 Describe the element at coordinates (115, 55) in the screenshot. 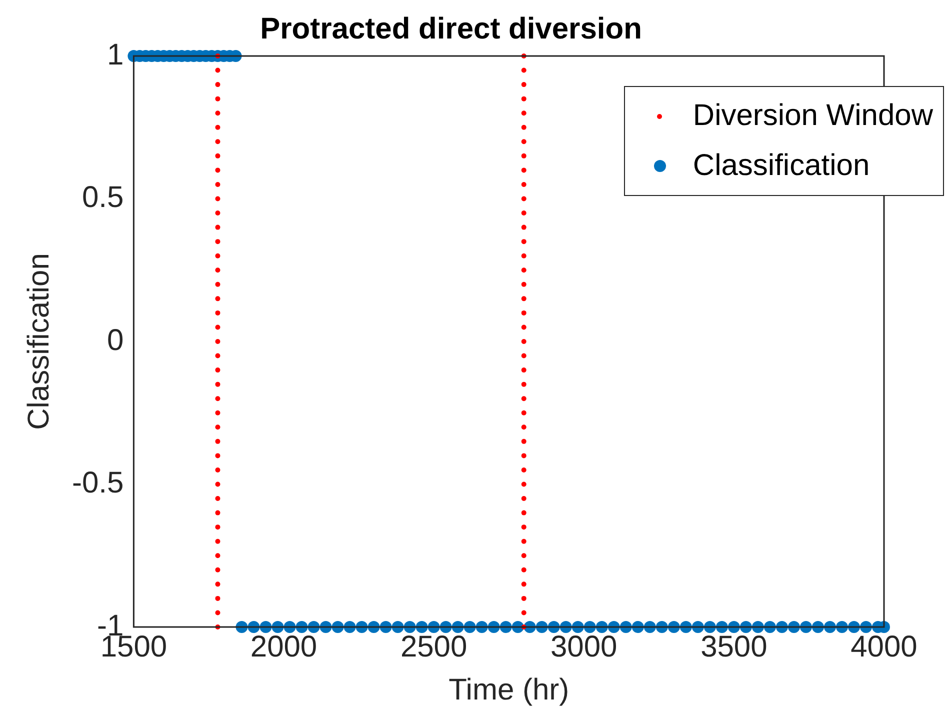

I see `y-tick-label: 1` at that location.